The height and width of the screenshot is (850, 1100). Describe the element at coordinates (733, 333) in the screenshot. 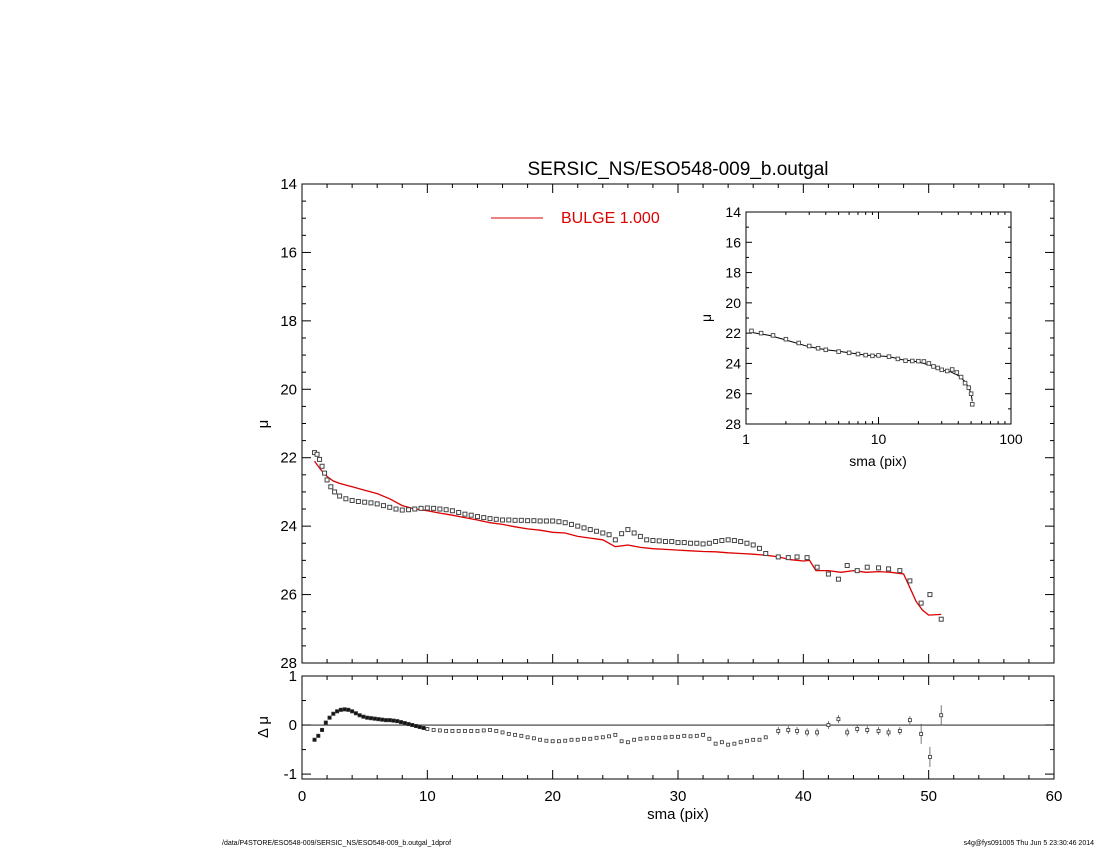

I see `inset-y-tick-label: 22` at that location.